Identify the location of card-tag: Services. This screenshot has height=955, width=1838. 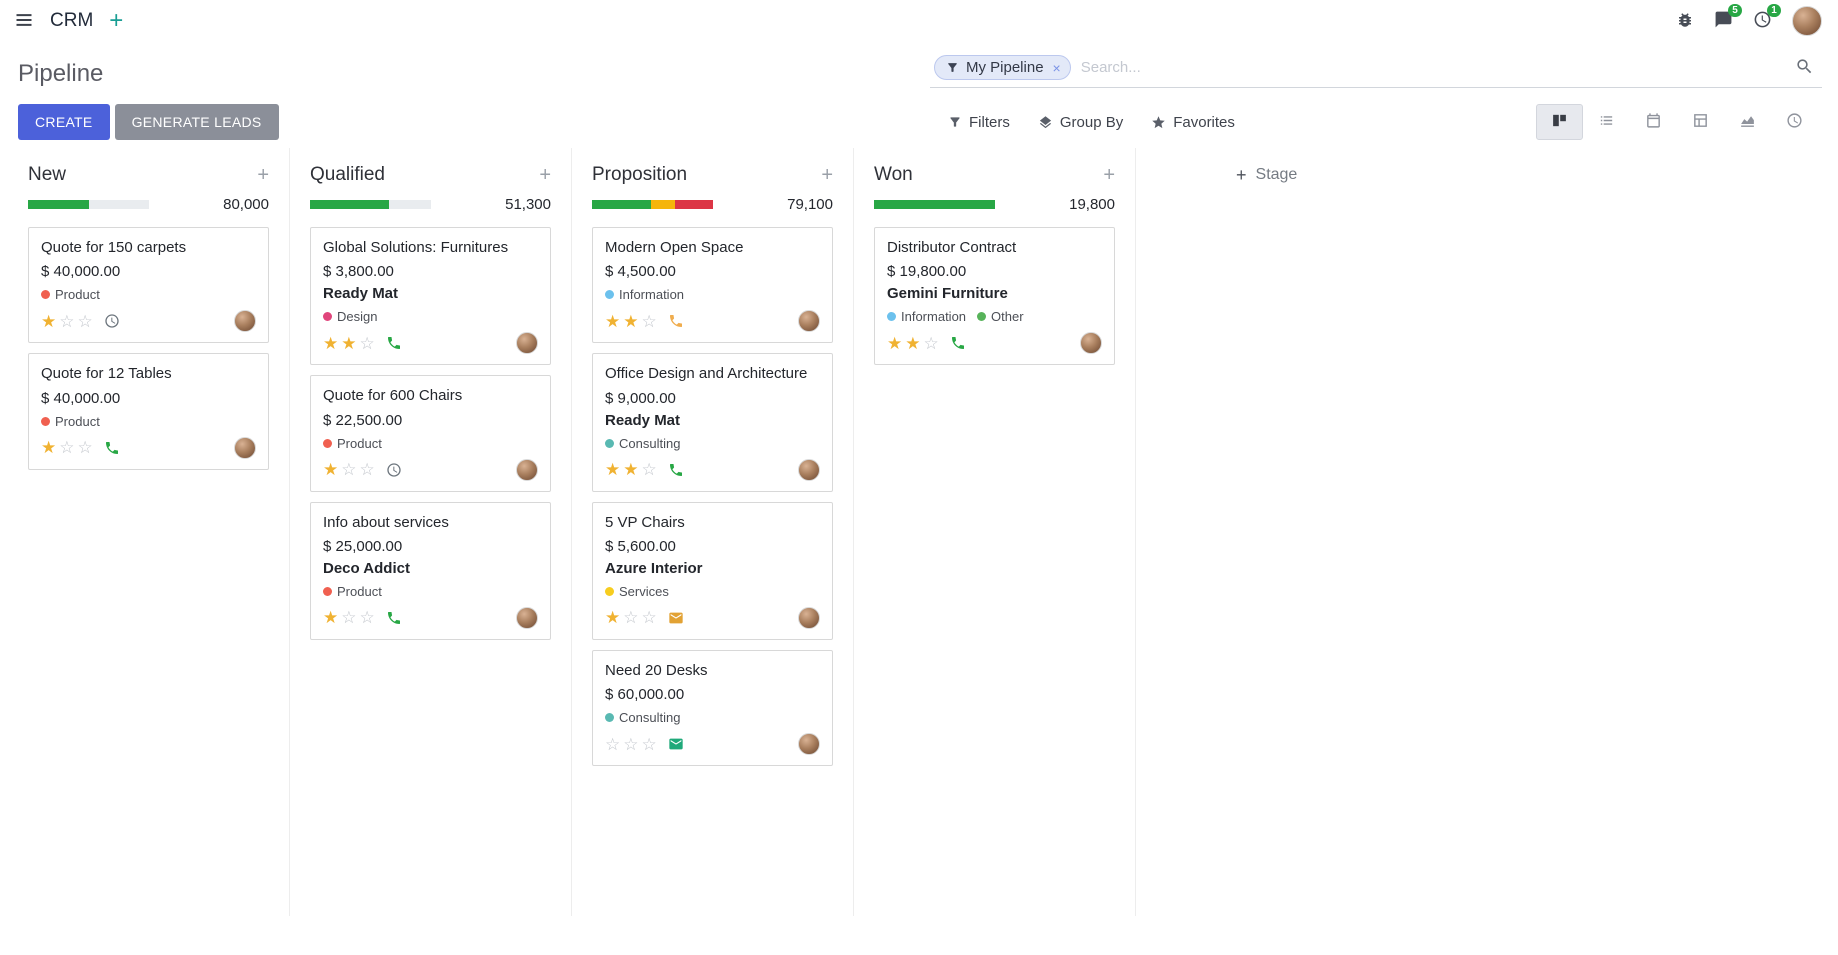
(637, 591).